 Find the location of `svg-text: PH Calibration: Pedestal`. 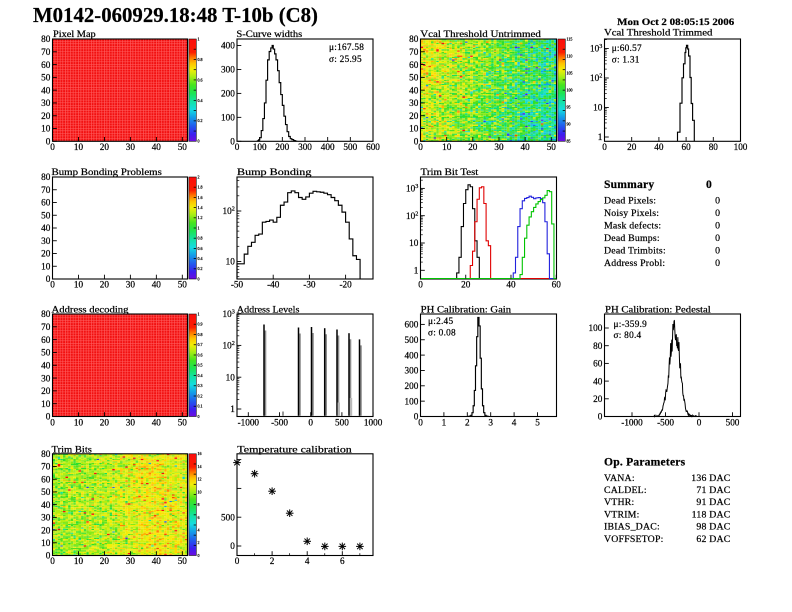

svg-text: PH Calibration: Pedestal is located at coordinates (658, 311).